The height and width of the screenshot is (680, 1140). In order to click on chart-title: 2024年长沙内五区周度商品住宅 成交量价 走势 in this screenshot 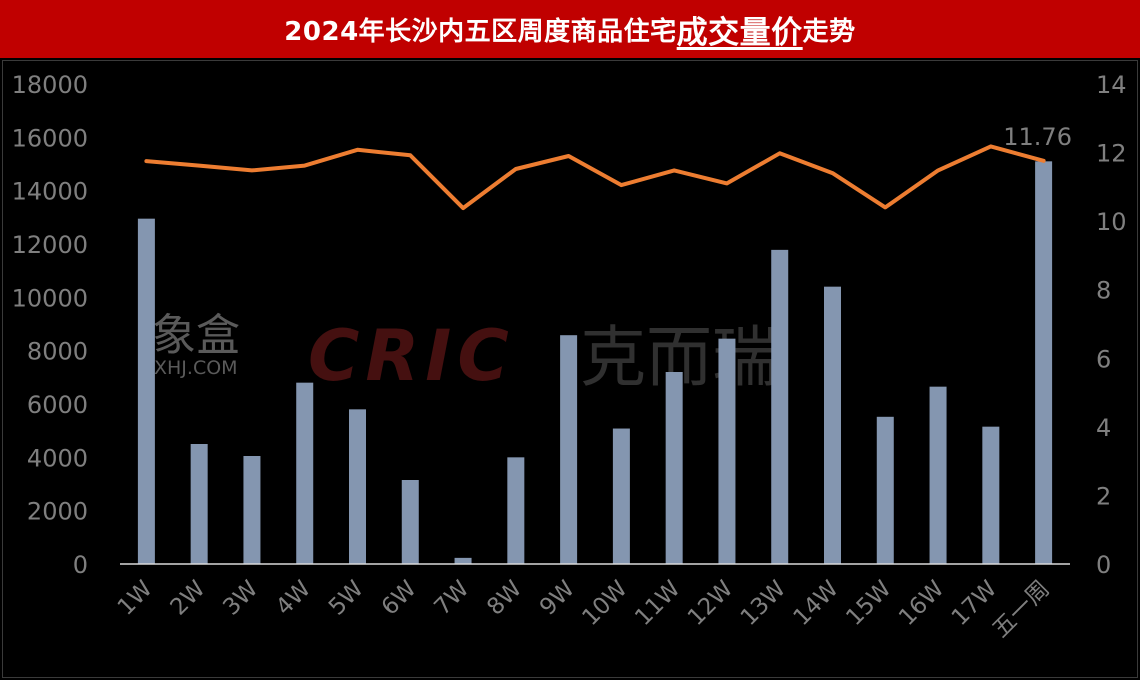, I will do `click(570, 29)`.